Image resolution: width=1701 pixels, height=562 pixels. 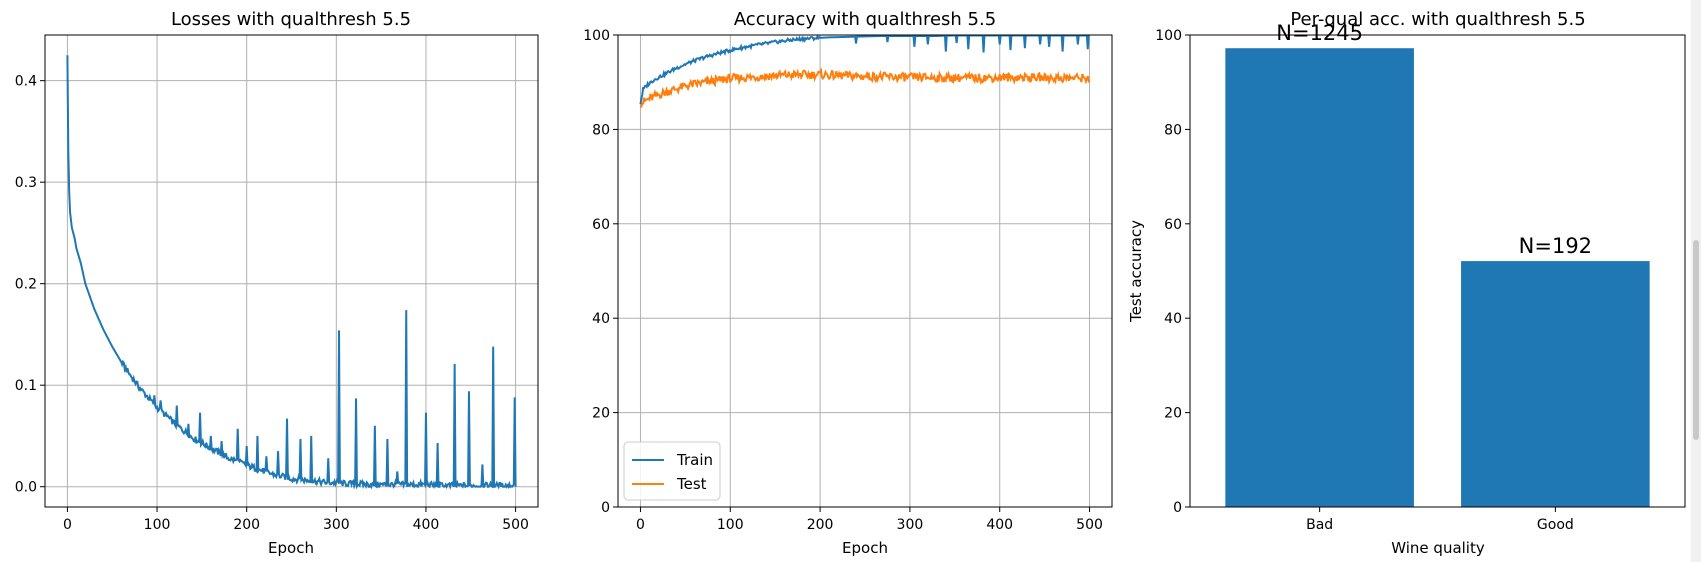 What do you see at coordinates (910, 525) in the screenshot?
I see `accuracy-xtick-label-300: 300` at bounding box center [910, 525].